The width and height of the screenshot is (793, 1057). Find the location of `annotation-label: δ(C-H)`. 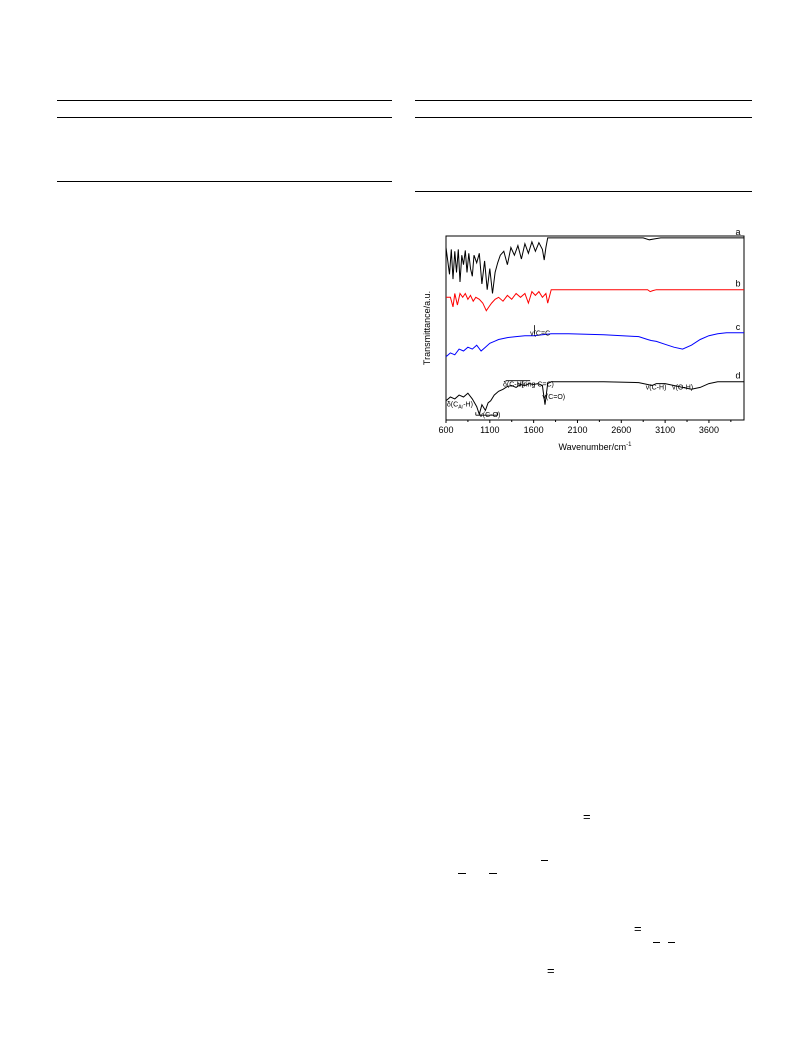

annotation-label: δ(C-H) is located at coordinates (513, 385).